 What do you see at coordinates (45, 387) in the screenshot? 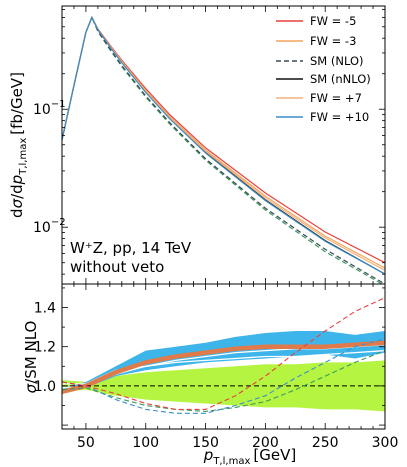
I see `bottom-y-tick-label-0: 1.0` at bounding box center [45, 387].